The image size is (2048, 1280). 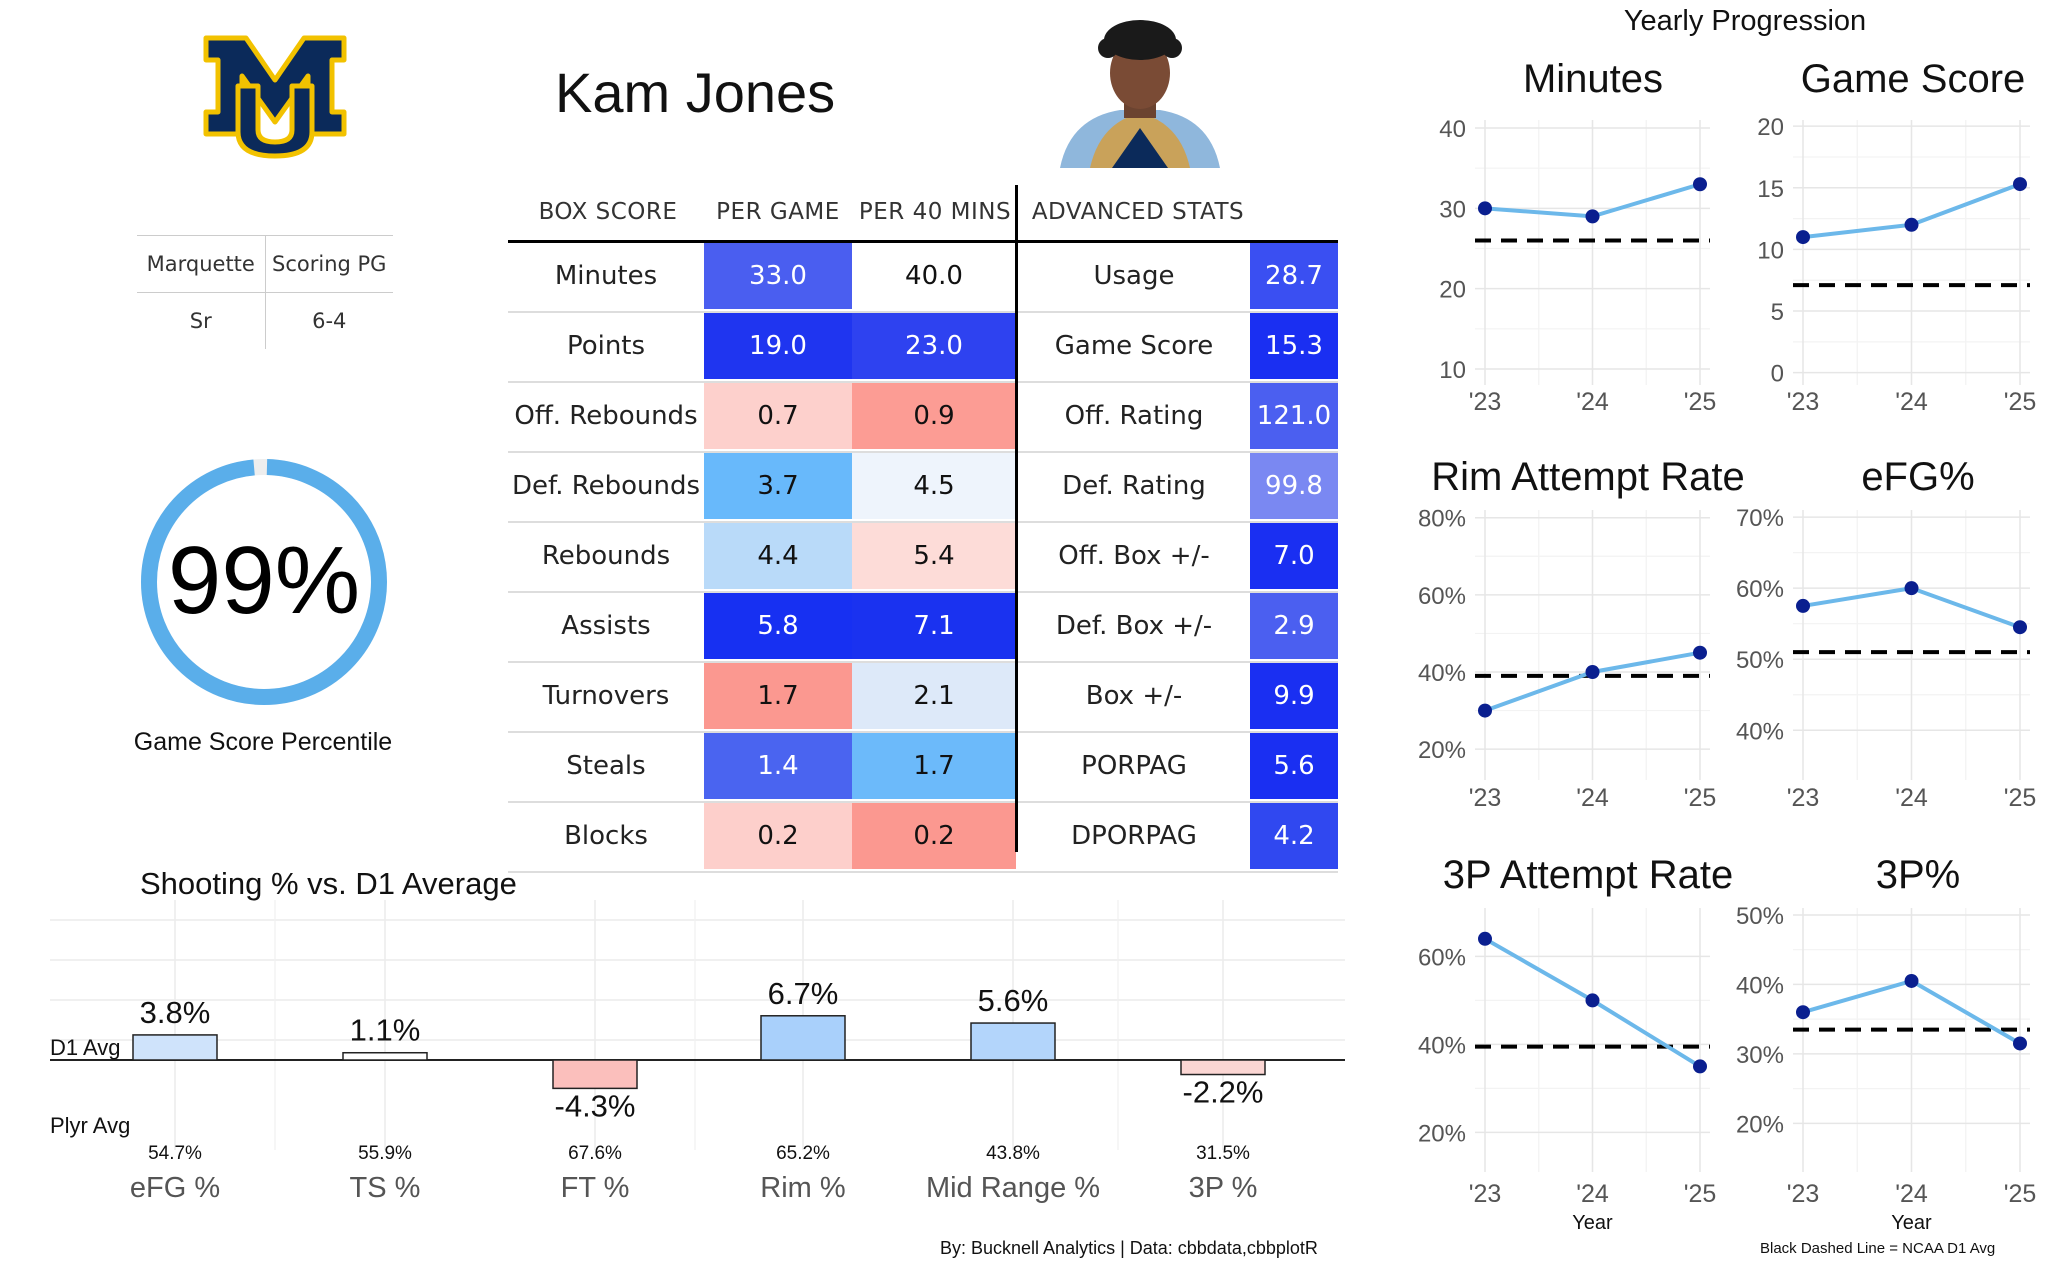 What do you see at coordinates (778, 416) in the screenshot?
I see `stats-cell-per-game: 0.7` at bounding box center [778, 416].